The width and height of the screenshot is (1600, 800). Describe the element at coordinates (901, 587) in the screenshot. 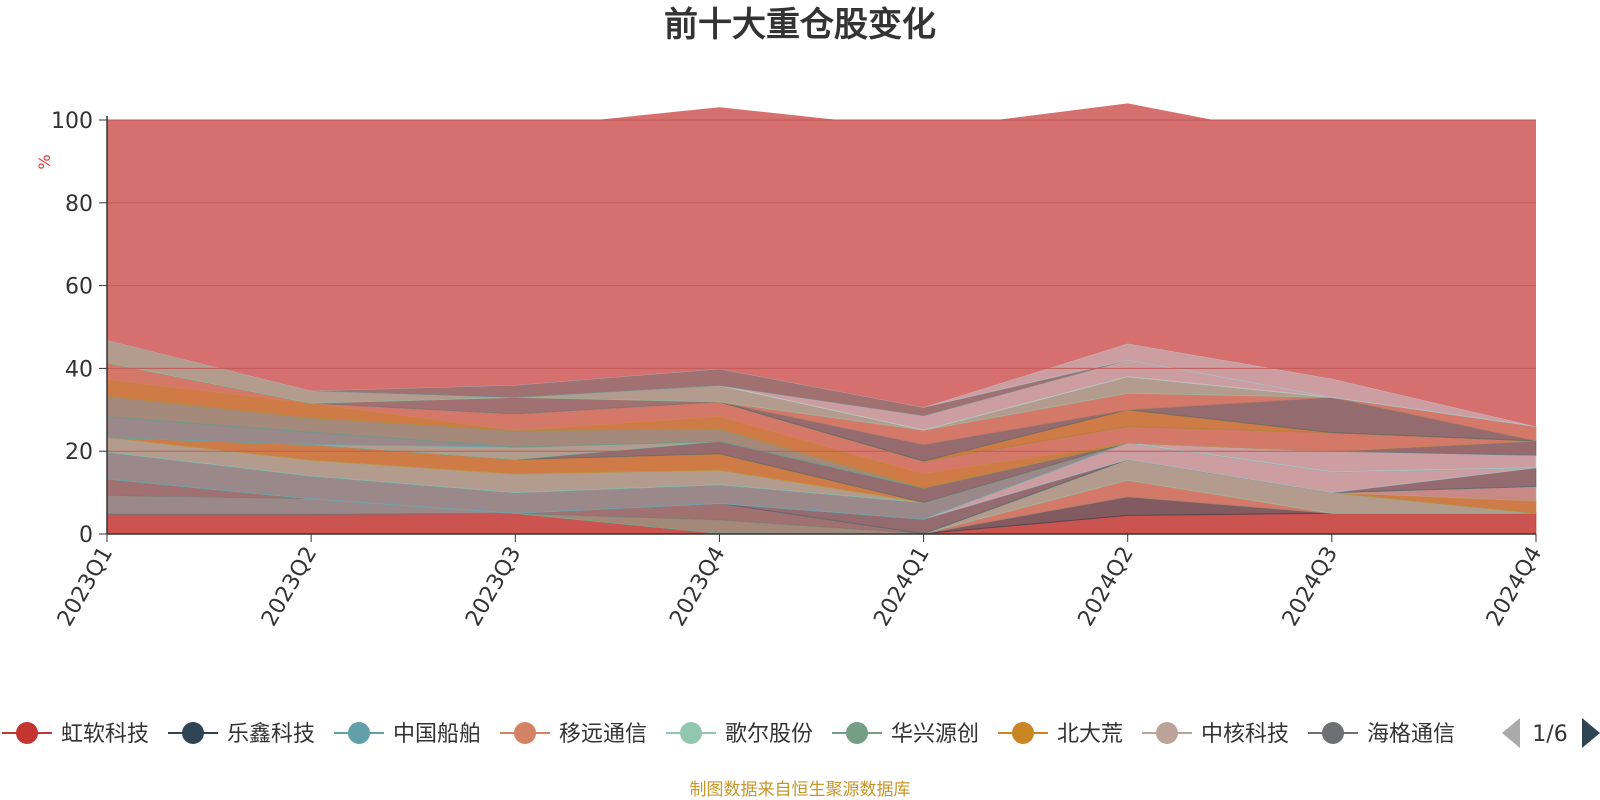

I see `x-tick-label: 2024Q1` at that location.